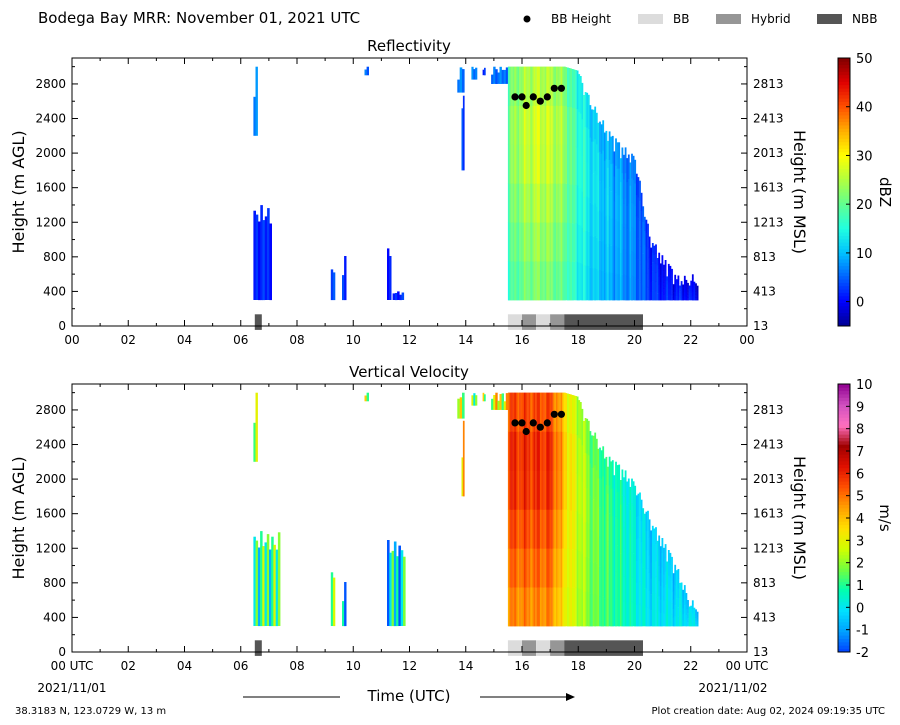 Image resolution: width=900 pixels, height=725 pixels. What do you see at coordinates (567, 19) in the screenshot?
I see `legend-item: BB Height` at bounding box center [567, 19].